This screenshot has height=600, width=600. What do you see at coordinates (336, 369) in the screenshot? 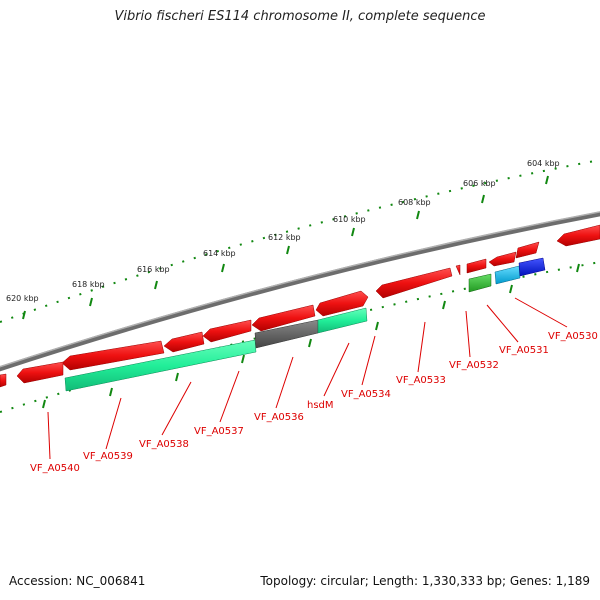
I see `leader-hsdM` at bounding box center [336, 369].